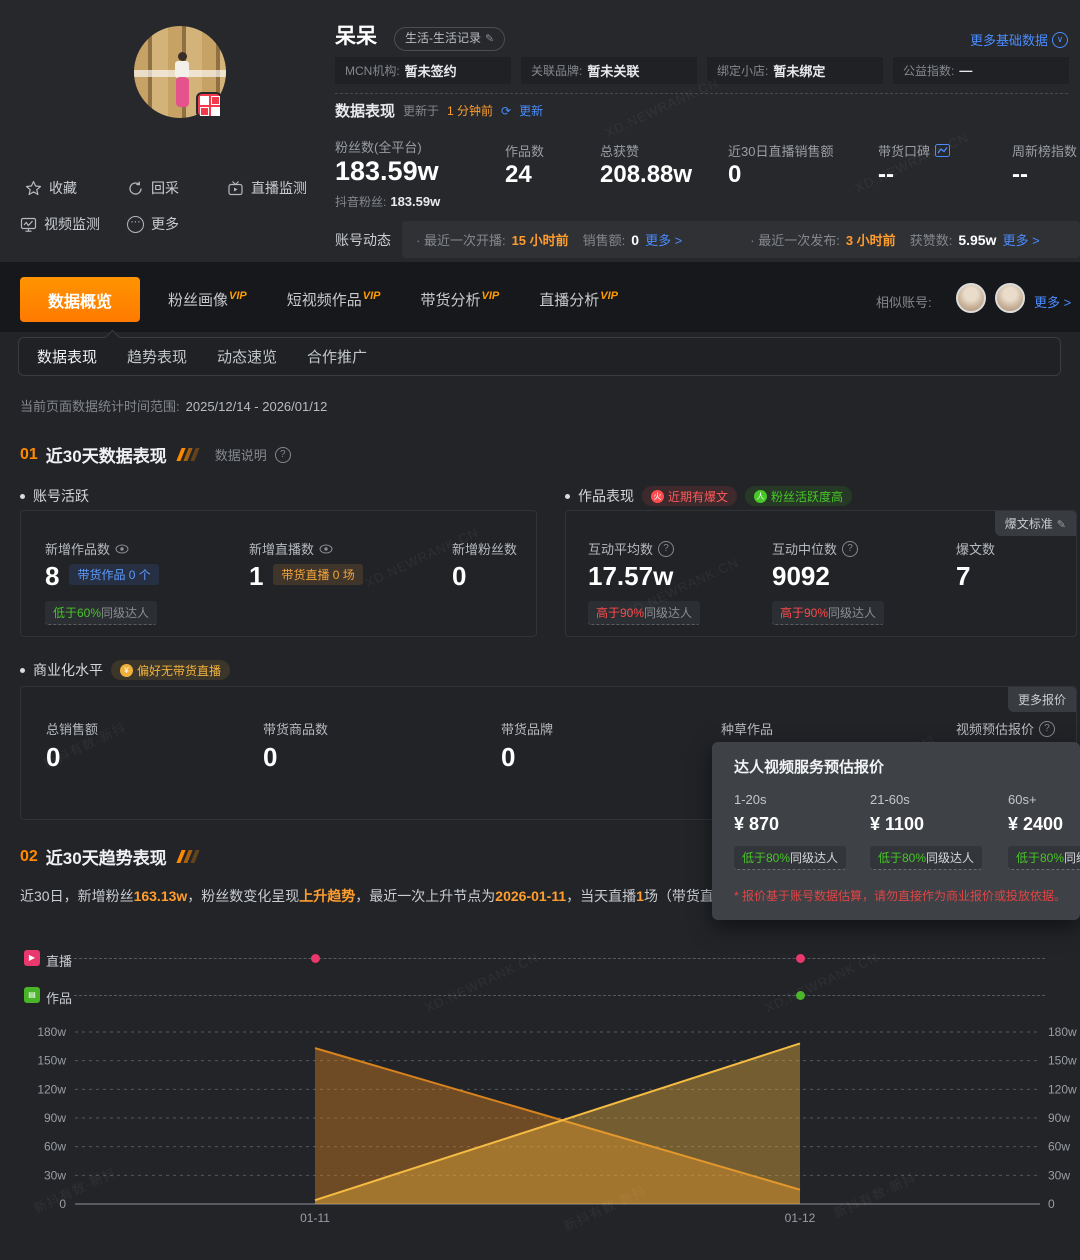 This screenshot has width=1080, height=1260. What do you see at coordinates (80, 299) in the screenshot?
I see `tab-data-overview: 数据概览` at bounding box center [80, 299].